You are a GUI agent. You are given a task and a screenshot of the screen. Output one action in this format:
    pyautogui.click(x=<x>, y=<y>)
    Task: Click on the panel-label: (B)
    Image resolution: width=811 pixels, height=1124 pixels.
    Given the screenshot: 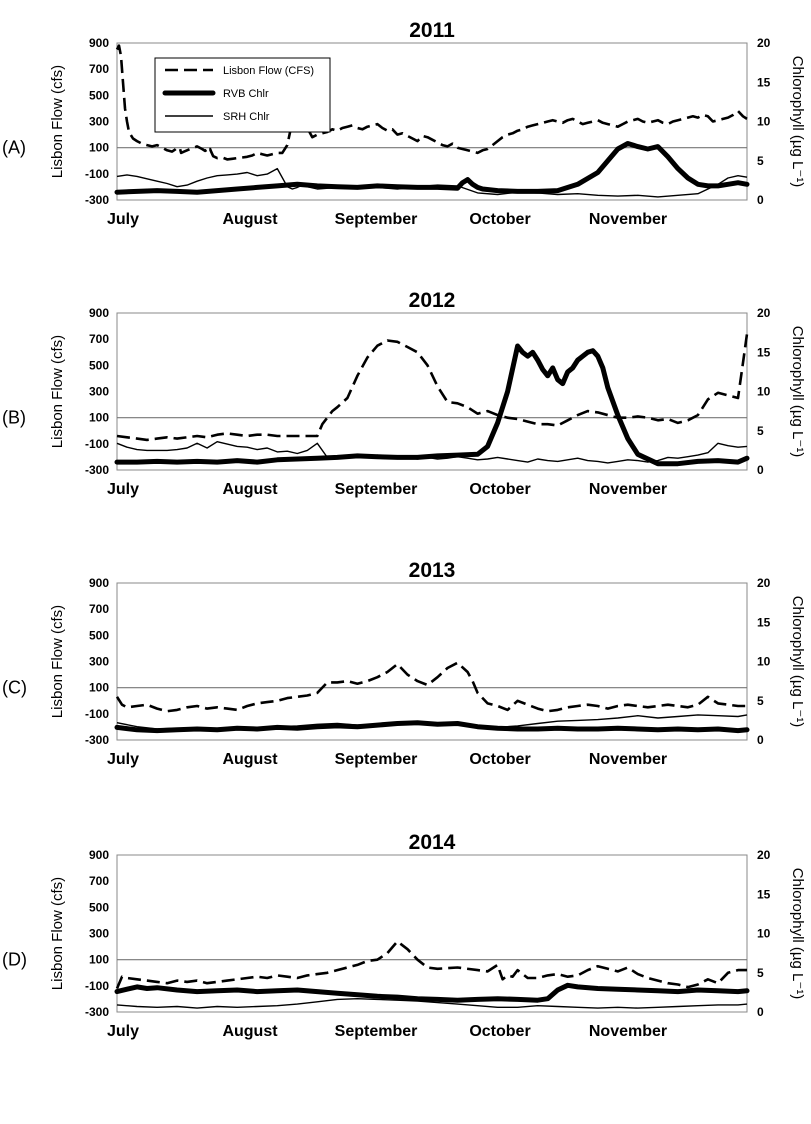 What is the action you would take?
    pyautogui.click(x=14, y=418)
    